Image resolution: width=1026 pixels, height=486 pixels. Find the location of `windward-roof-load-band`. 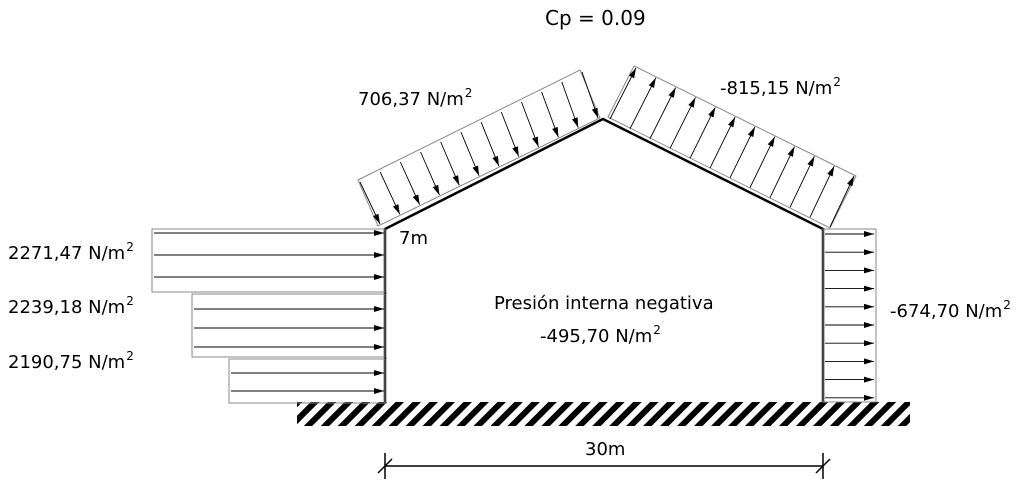

windward-roof-load-band is located at coordinates (479, 148).